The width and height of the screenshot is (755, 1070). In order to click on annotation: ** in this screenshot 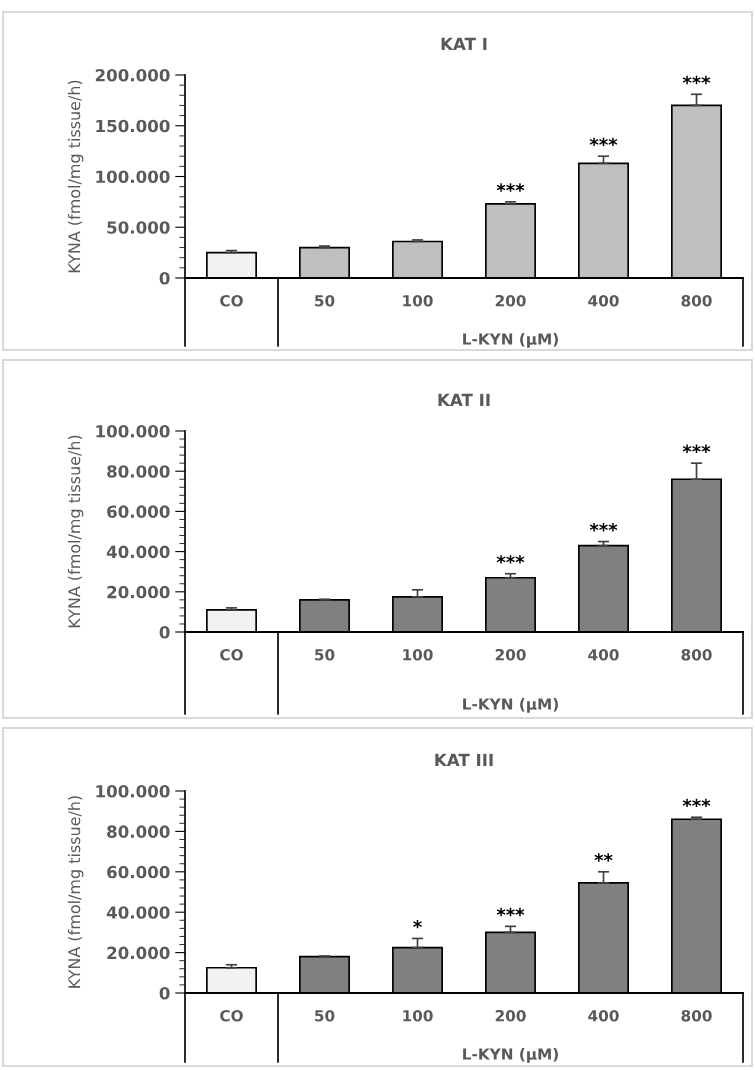, I will do `click(603, 857)`.